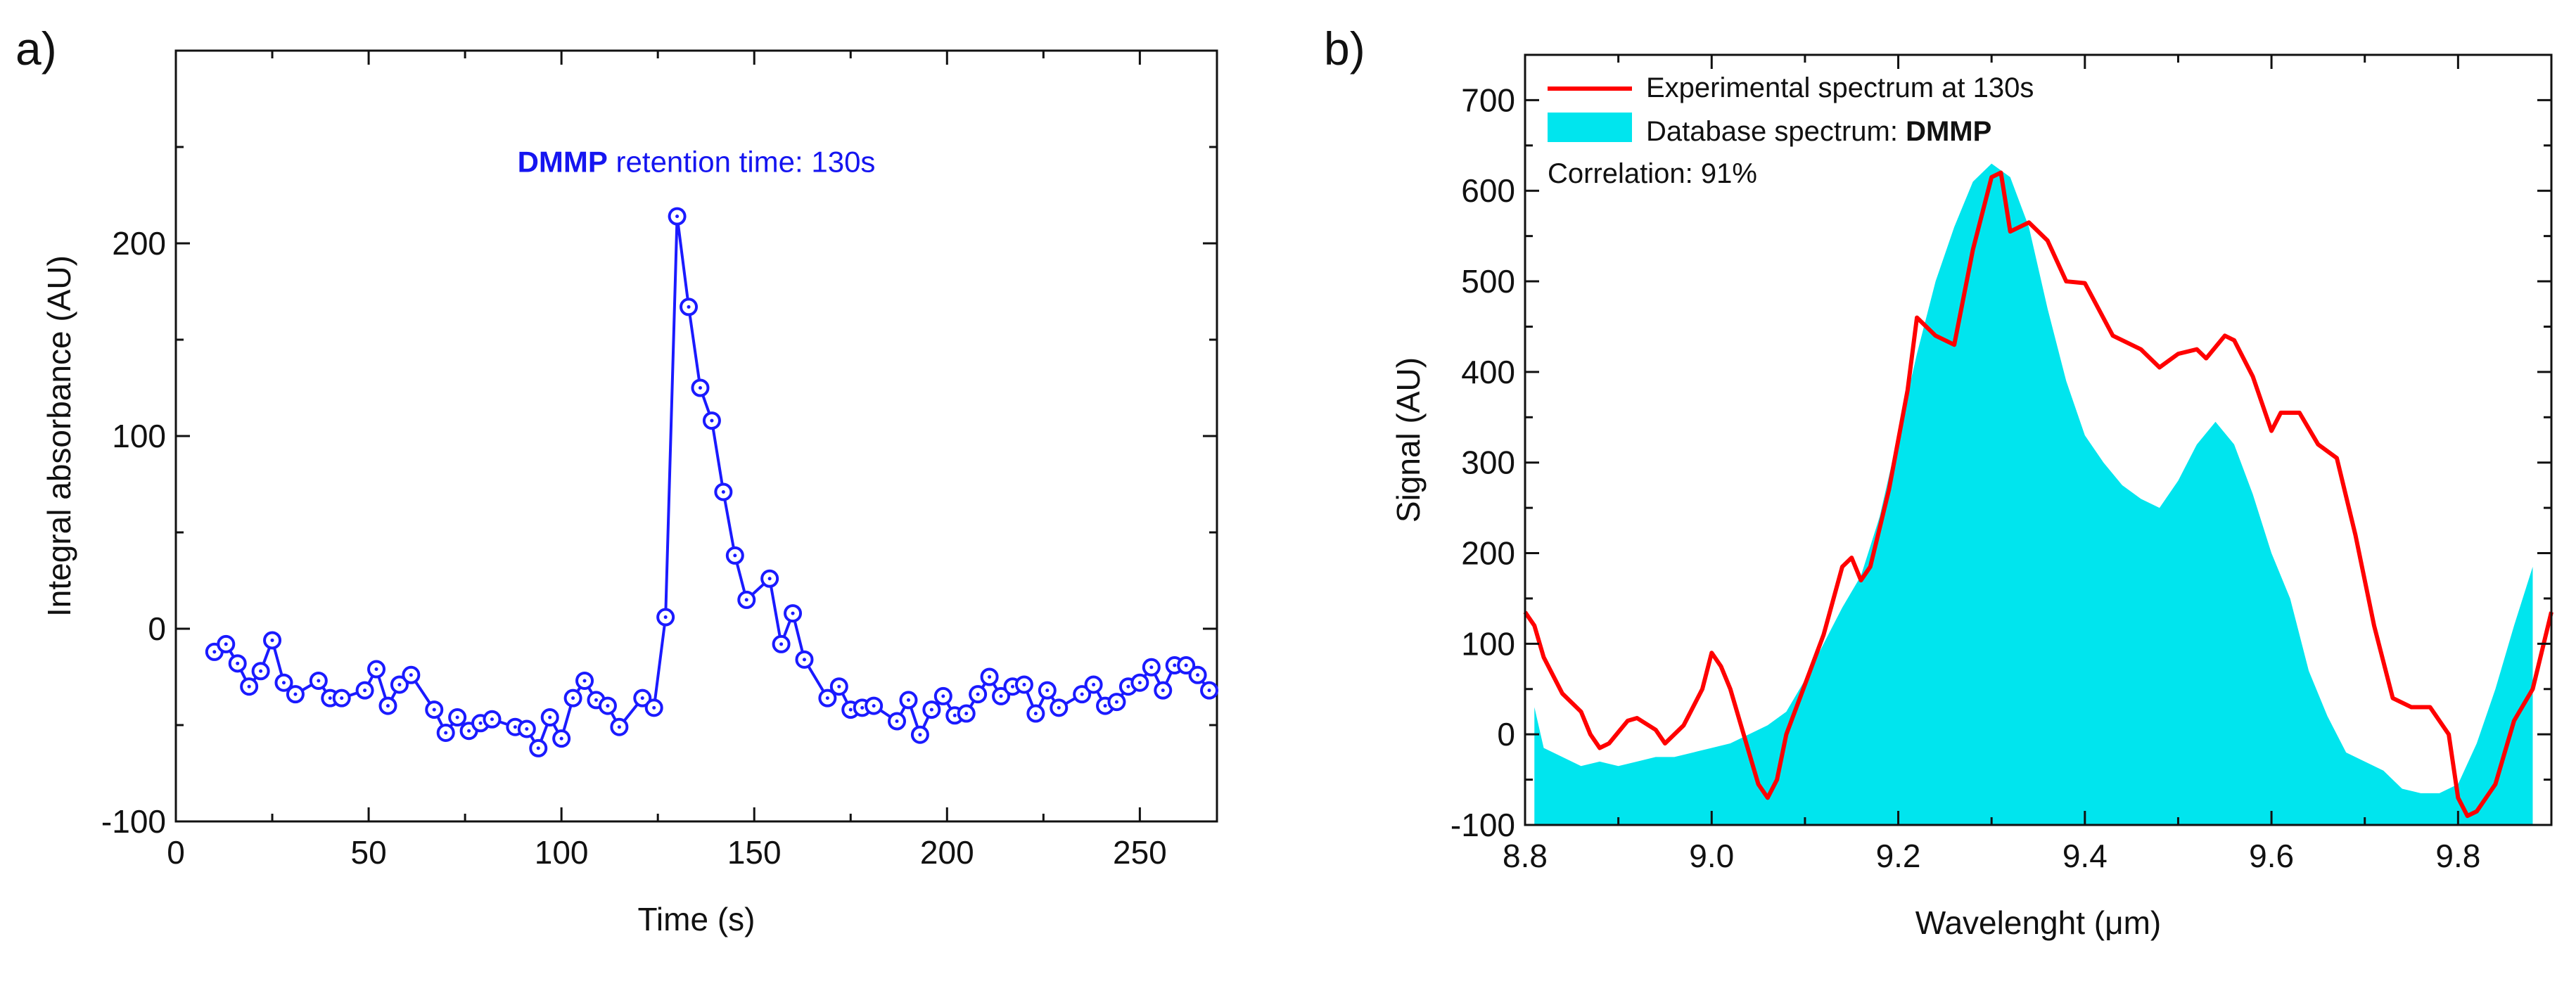 This screenshot has height=986, width=2576. Describe the element at coordinates (742, 163) in the screenshot. I see `annotation-text: retention time: 130s` at that location.